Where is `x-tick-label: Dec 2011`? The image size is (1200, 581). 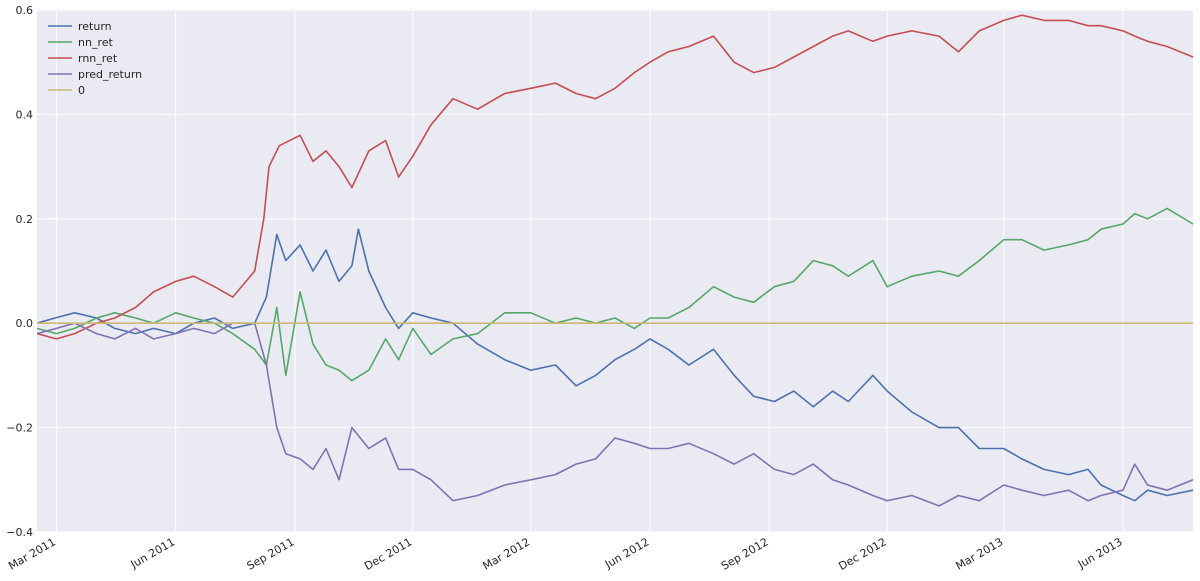
x-tick-label: Dec 2011 is located at coordinates (388, 554).